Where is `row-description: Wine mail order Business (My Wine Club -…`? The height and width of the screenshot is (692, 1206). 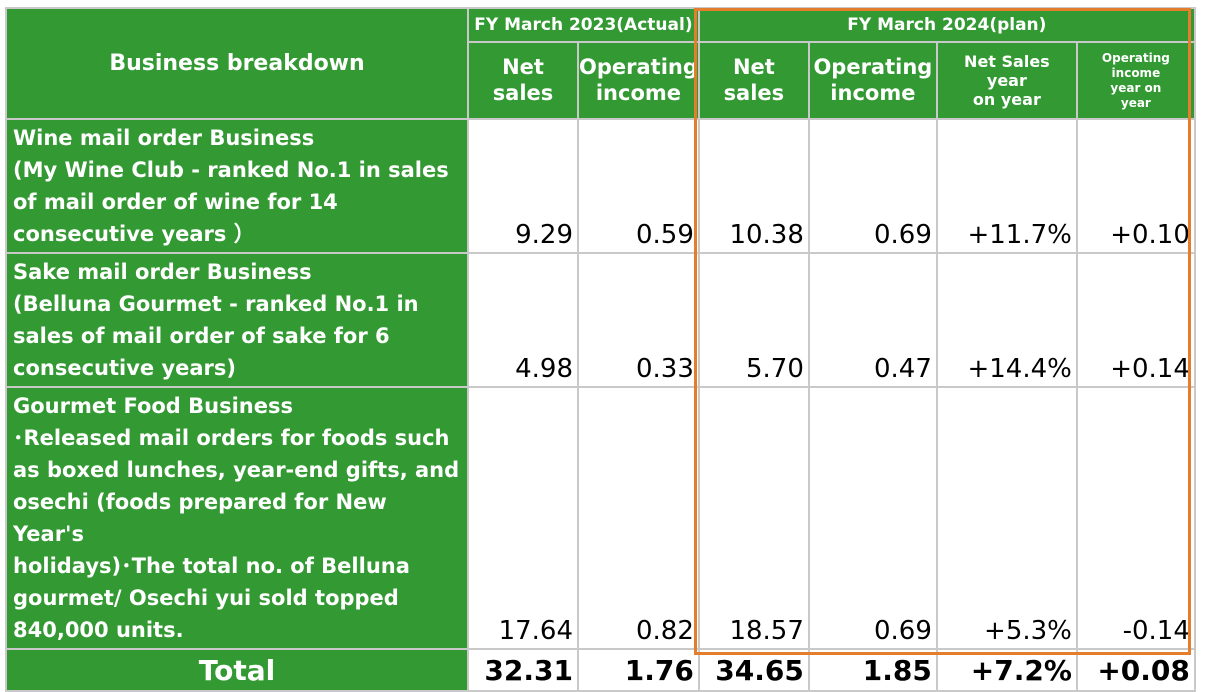
row-description: Wine mail order Business (My Wine Club -… is located at coordinates (237, 186).